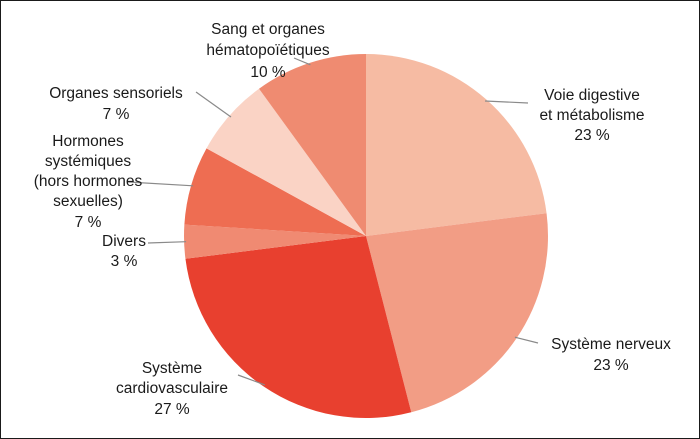 The height and width of the screenshot is (439, 700). Describe the element at coordinates (172, 409) in the screenshot. I see `label-cardiovasculaire-value: 27 %` at that location.